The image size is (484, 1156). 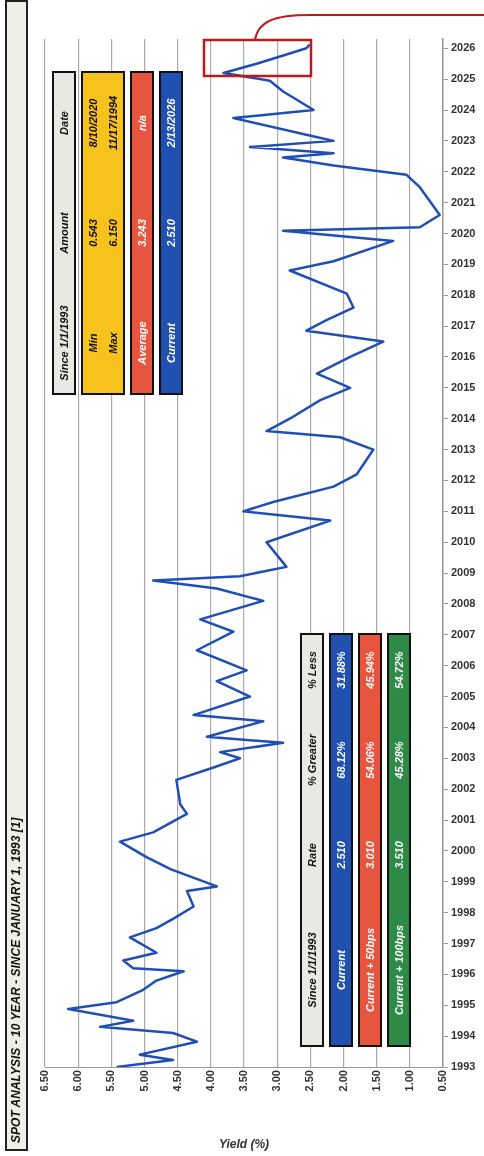 What do you see at coordinates (442, 1081) in the screenshot?
I see `x-tick-label: 0.50` at bounding box center [442, 1081].